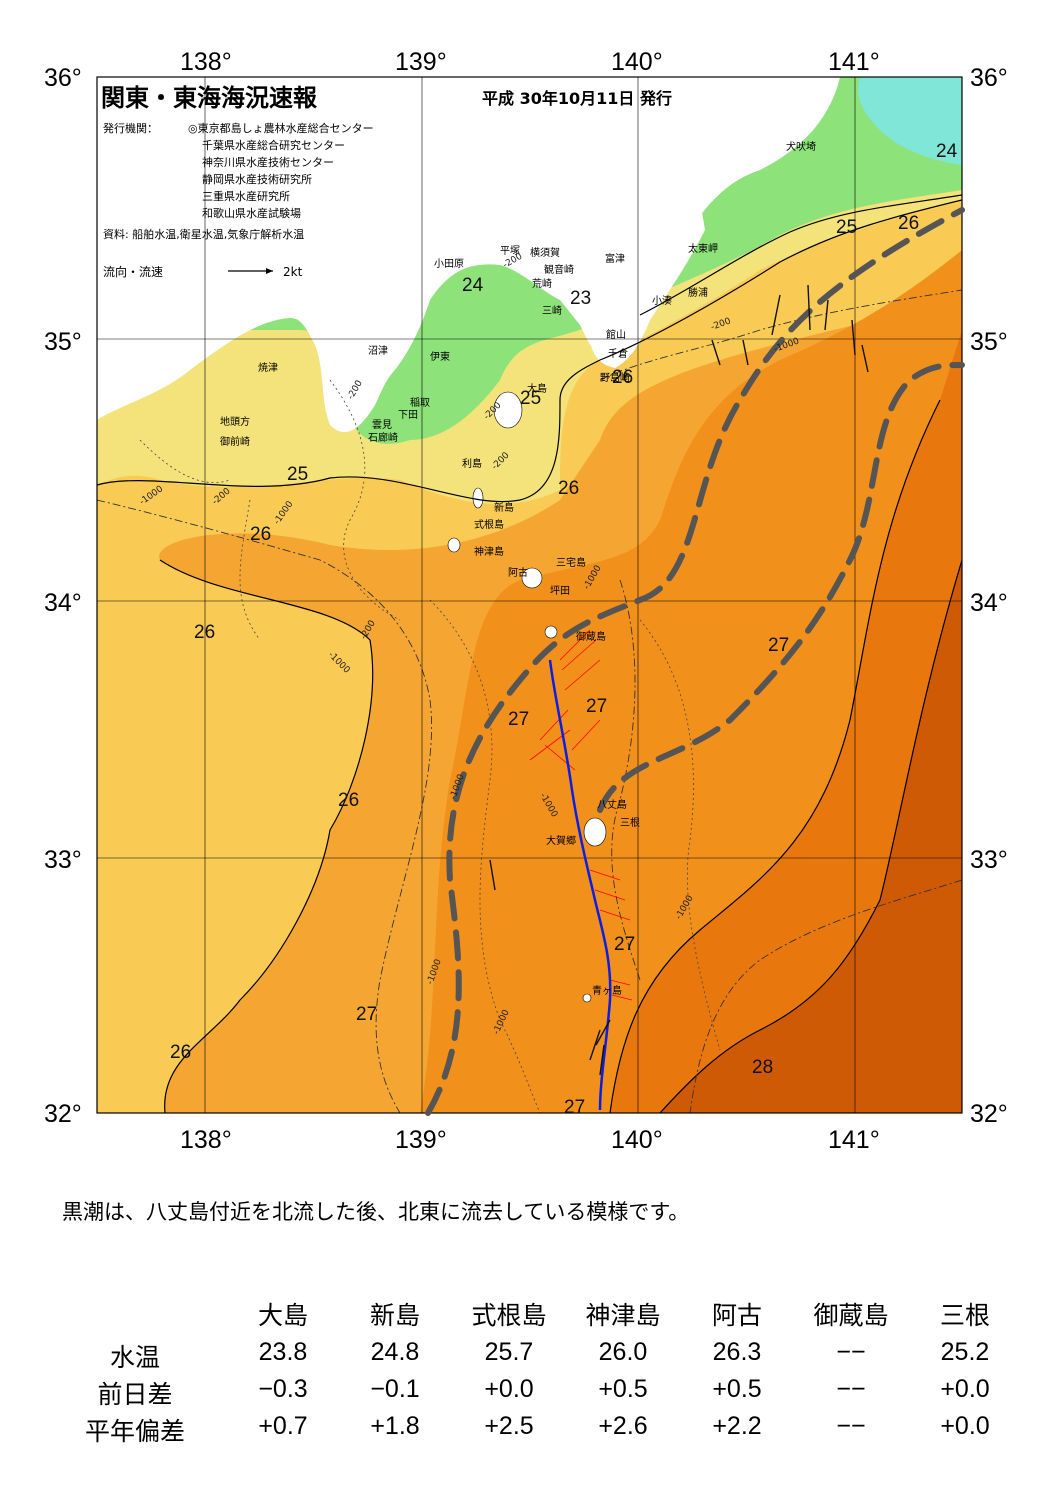 This screenshot has width=1064, height=1503. Describe the element at coordinates (63, 342) in the screenshot. I see `lat-left-35: 35°` at that location.